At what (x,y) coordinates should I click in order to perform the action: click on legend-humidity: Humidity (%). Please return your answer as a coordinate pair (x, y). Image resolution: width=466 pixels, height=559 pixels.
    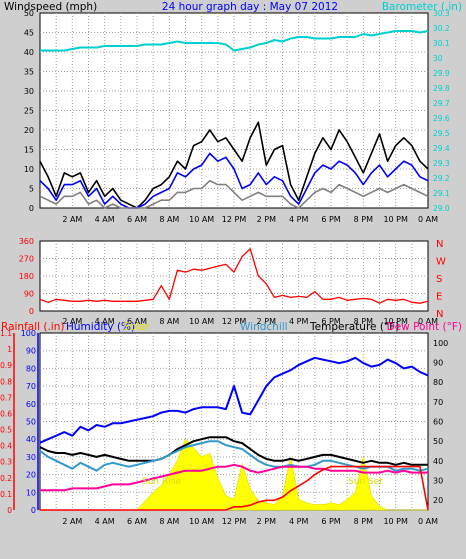
    Looking at the image, I should click on (100, 327).